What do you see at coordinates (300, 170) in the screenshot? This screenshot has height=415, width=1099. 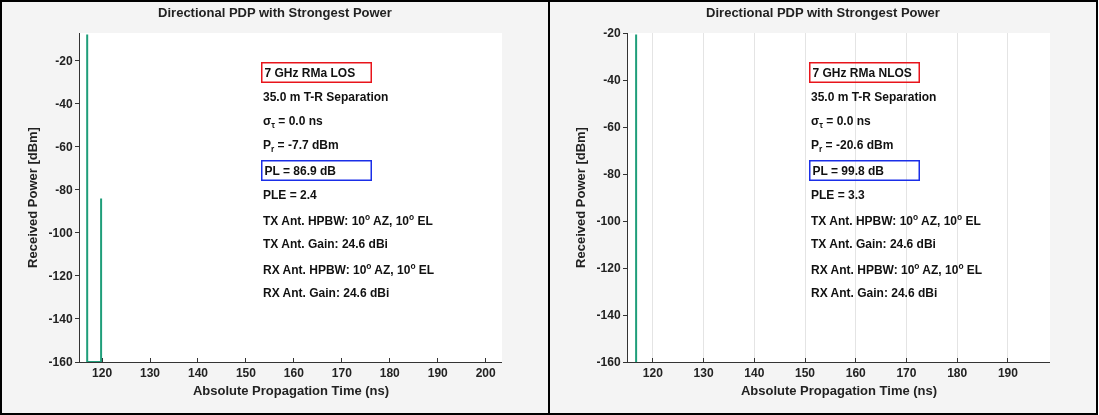 I see `annotation: PL = 86.9 dB` at bounding box center [300, 170].